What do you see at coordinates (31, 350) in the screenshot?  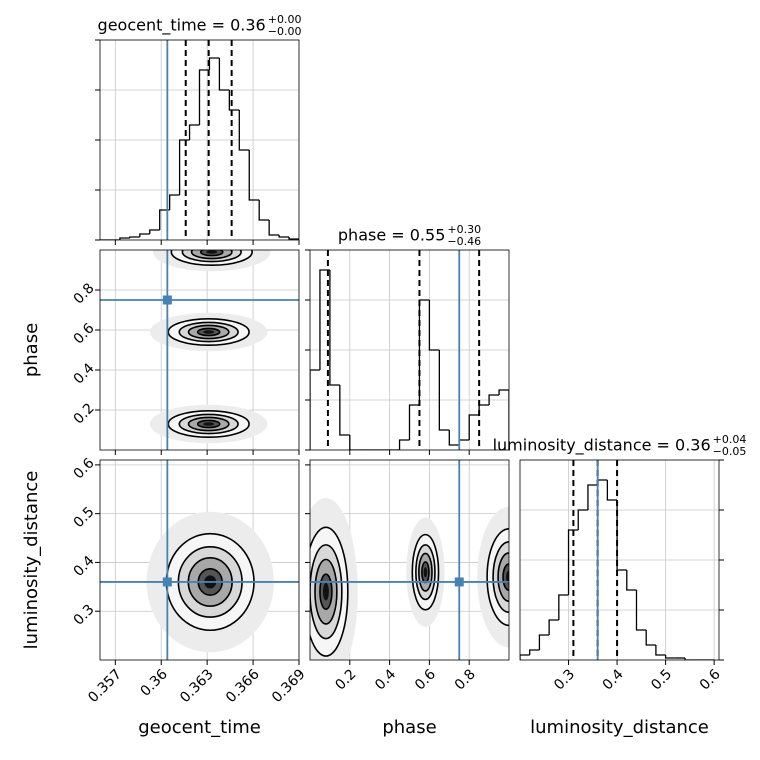 I see `y-axis-label: phase` at bounding box center [31, 350].